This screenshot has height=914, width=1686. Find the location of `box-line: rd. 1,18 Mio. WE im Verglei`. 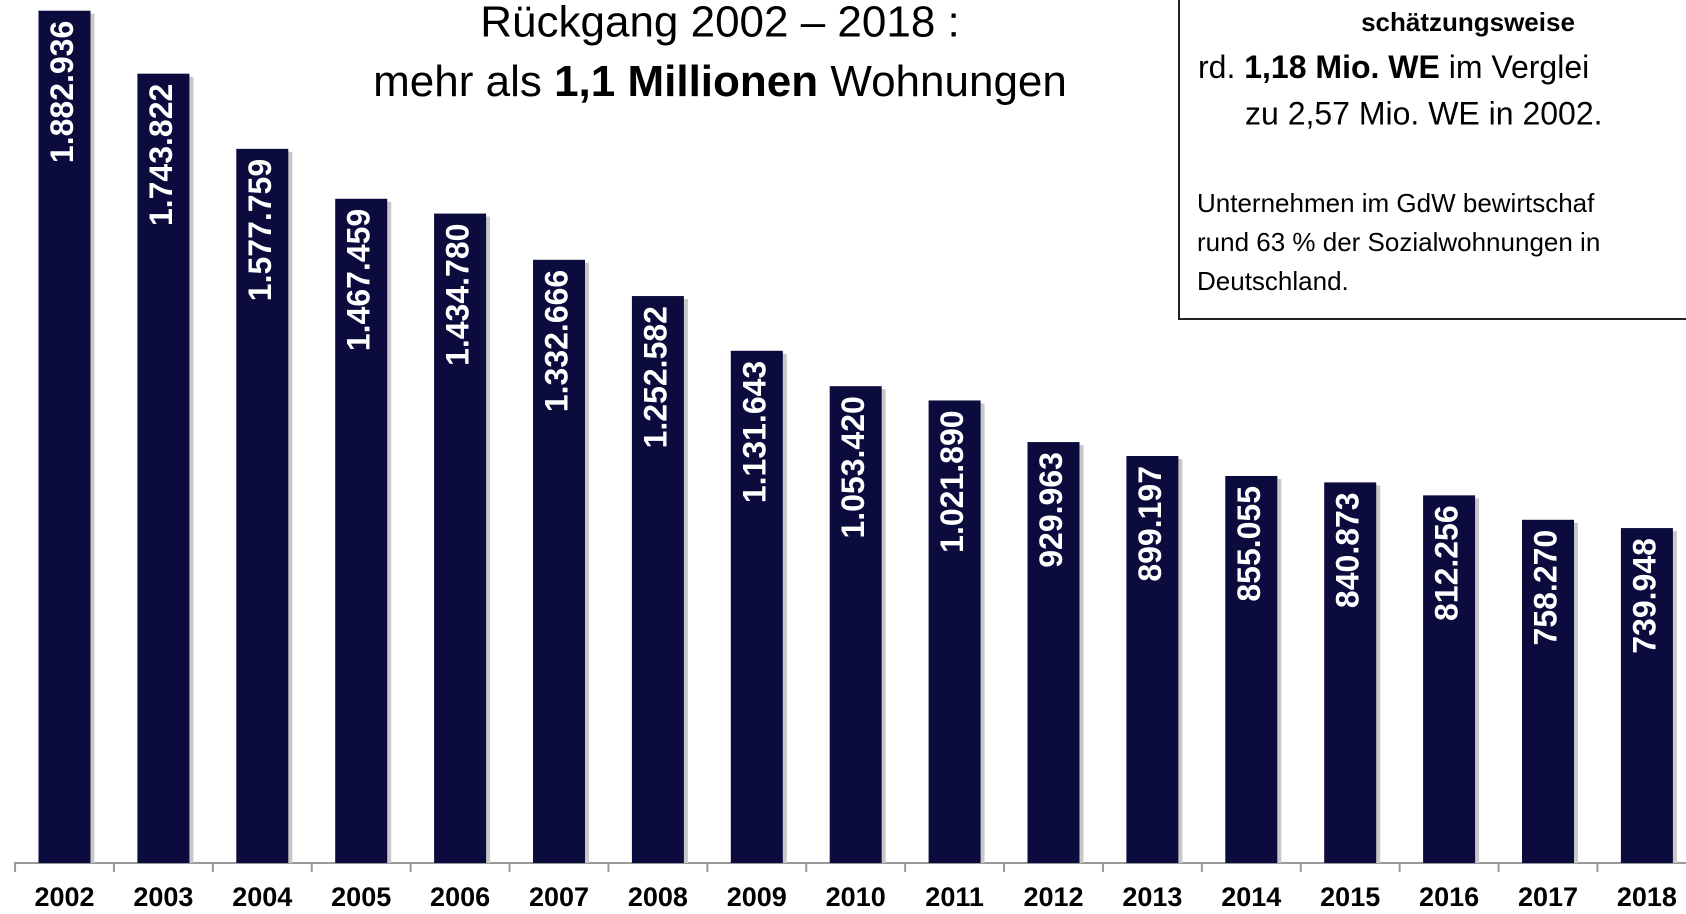

box-line: rd. 1,18 Mio. WE im Verglei is located at coordinates (1393, 67).